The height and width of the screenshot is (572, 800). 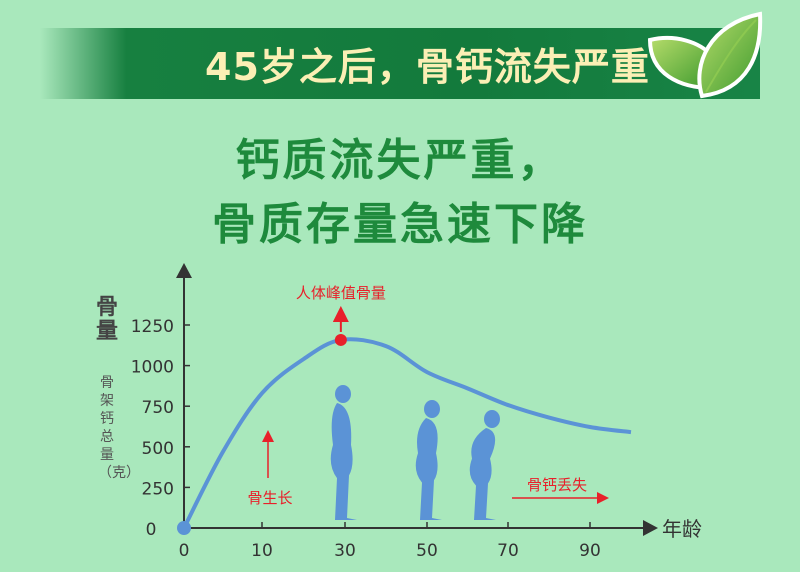 I want to click on growth-label: 骨生长, so click(x=269, y=498).